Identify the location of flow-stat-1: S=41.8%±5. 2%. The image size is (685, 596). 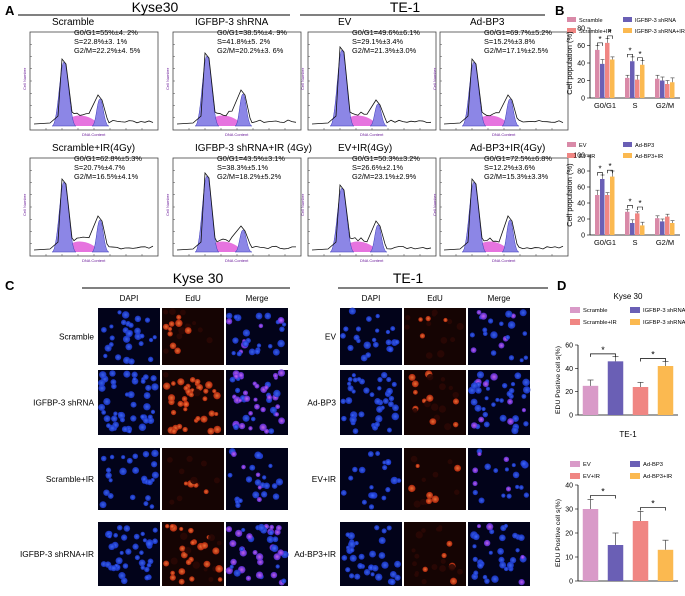
(244, 41).